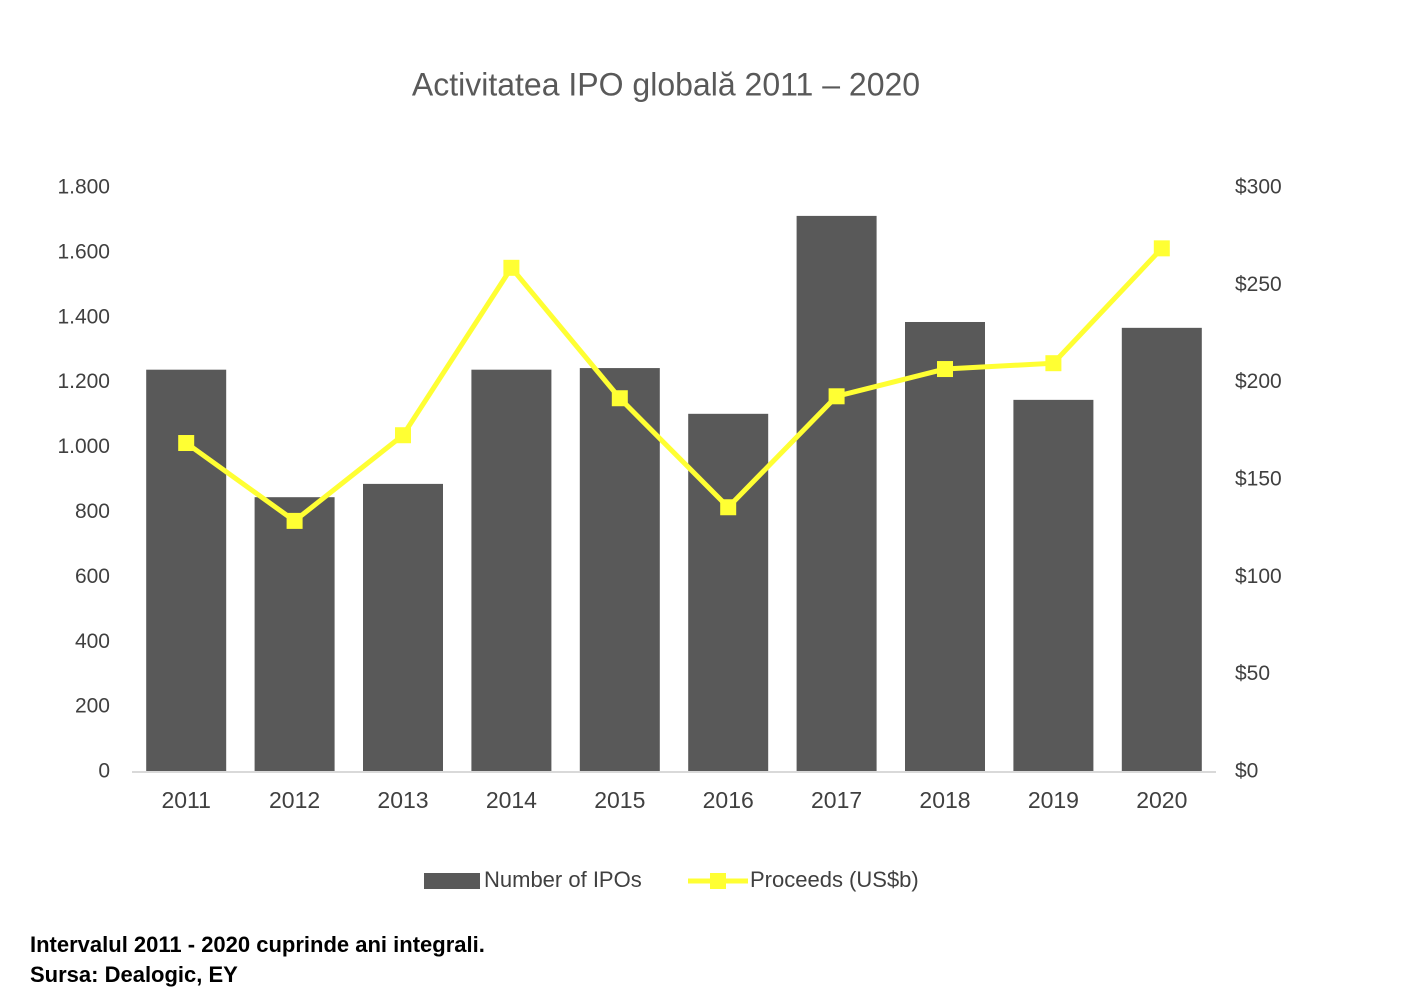  Describe the element at coordinates (1161, 800) in the screenshot. I see `x-tick-label: 2020` at that location.